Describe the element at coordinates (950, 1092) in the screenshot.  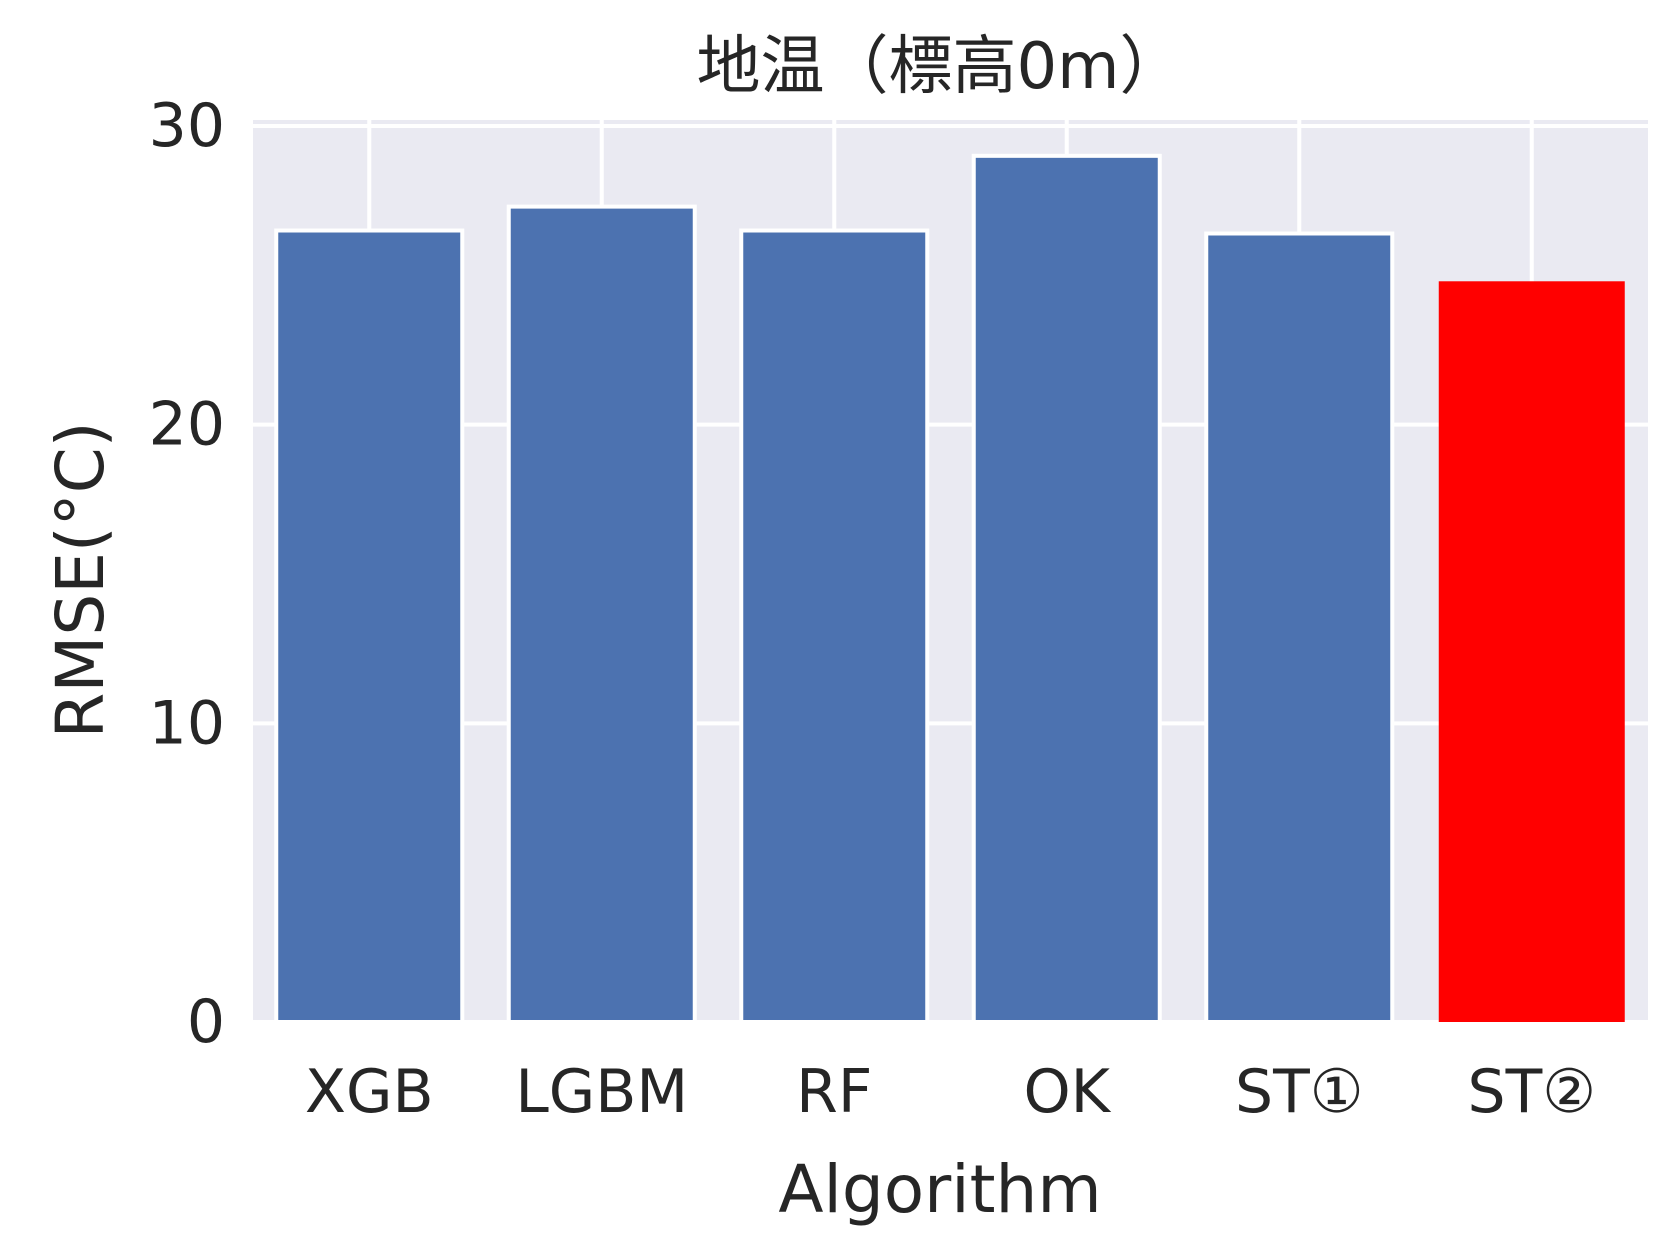
I see `x-tick-labels: XGB LGBM RF OK ST① ST②` at that location.